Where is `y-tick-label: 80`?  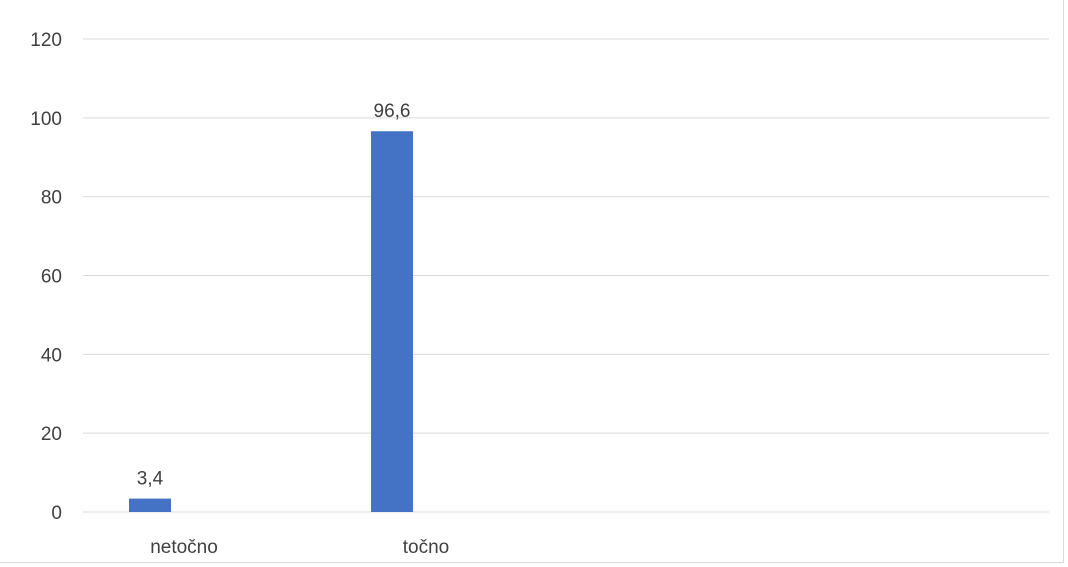
y-tick-label: 80 is located at coordinates (51, 198).